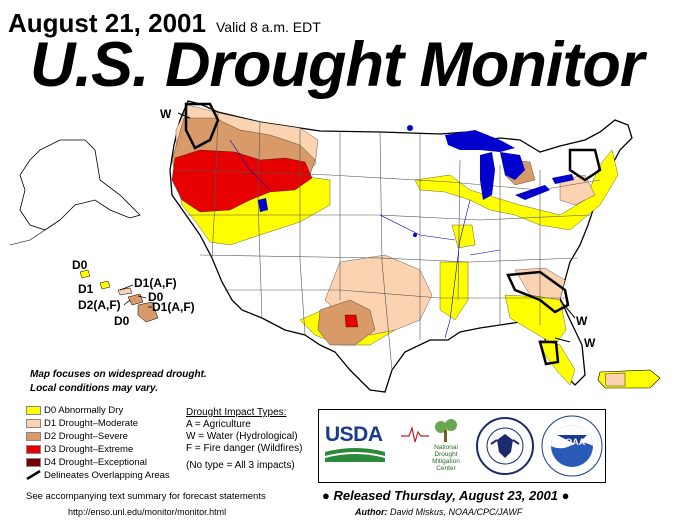  Describe the element at coordinates (91, 423) in the screenshot. I see `legend-label-d1: D1 Drought–Moderate` at that location.